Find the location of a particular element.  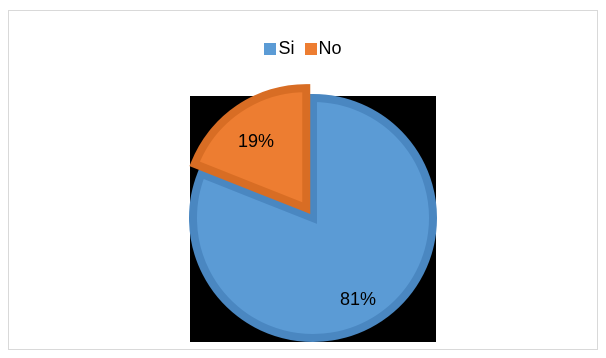

pie-slice-no is located at coordinates (250, 149).